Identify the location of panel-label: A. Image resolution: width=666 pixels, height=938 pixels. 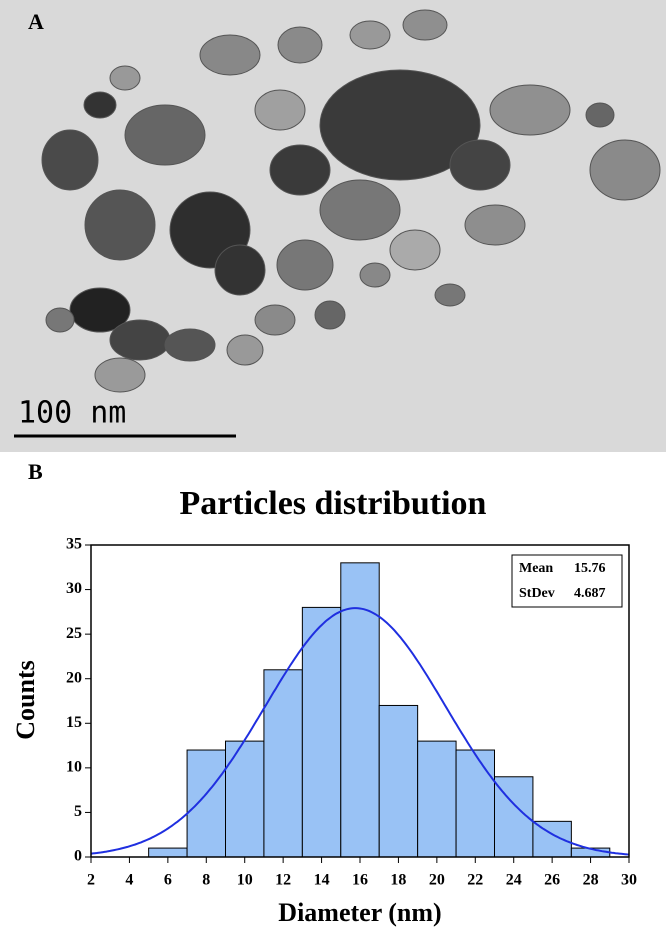
(36, 21).